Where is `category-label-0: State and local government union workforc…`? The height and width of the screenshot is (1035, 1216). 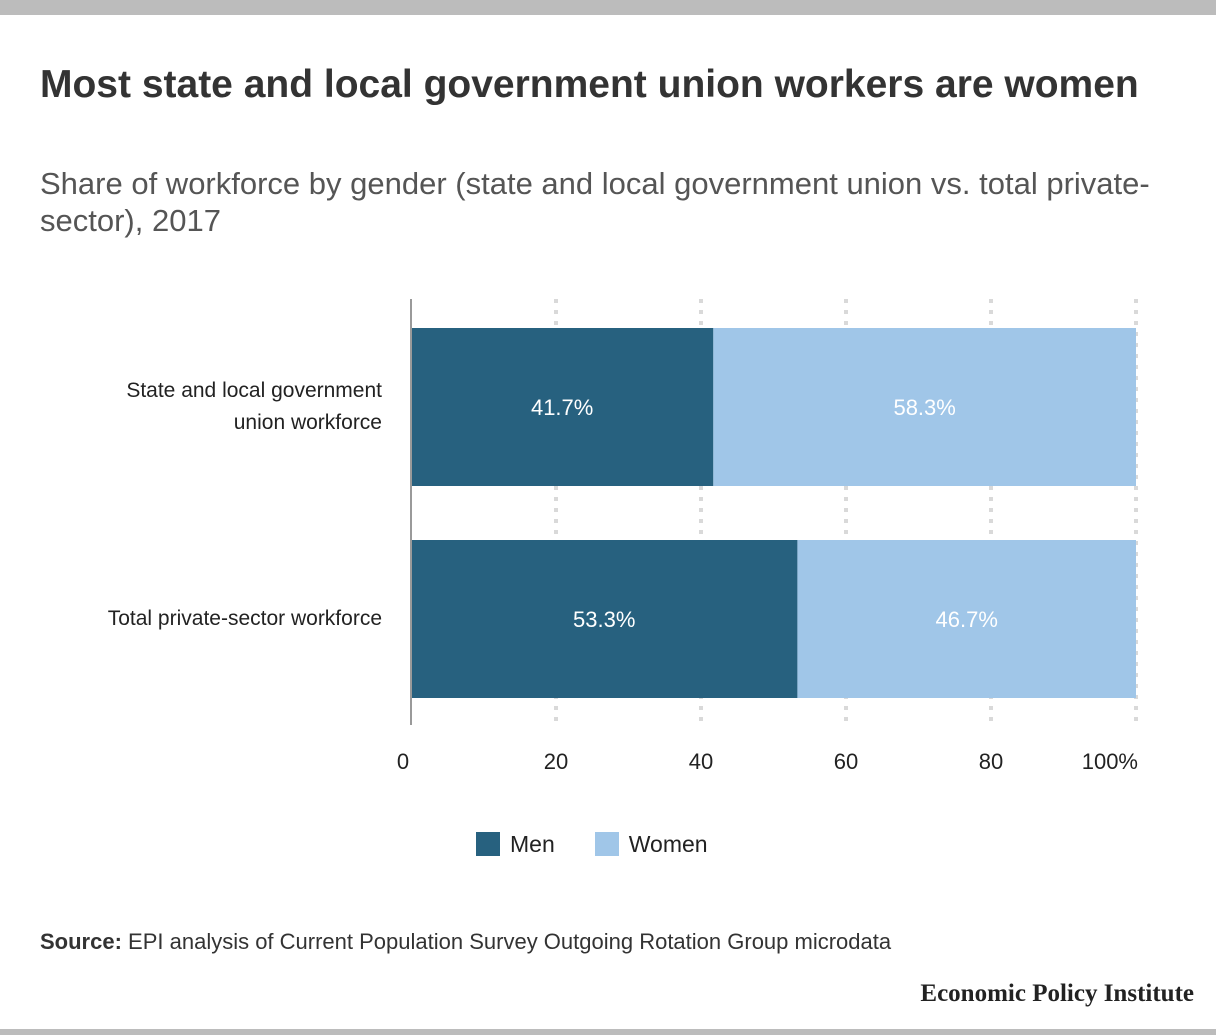
category-label-0: State and local government union workforc… is located at coordinates (202, 407).